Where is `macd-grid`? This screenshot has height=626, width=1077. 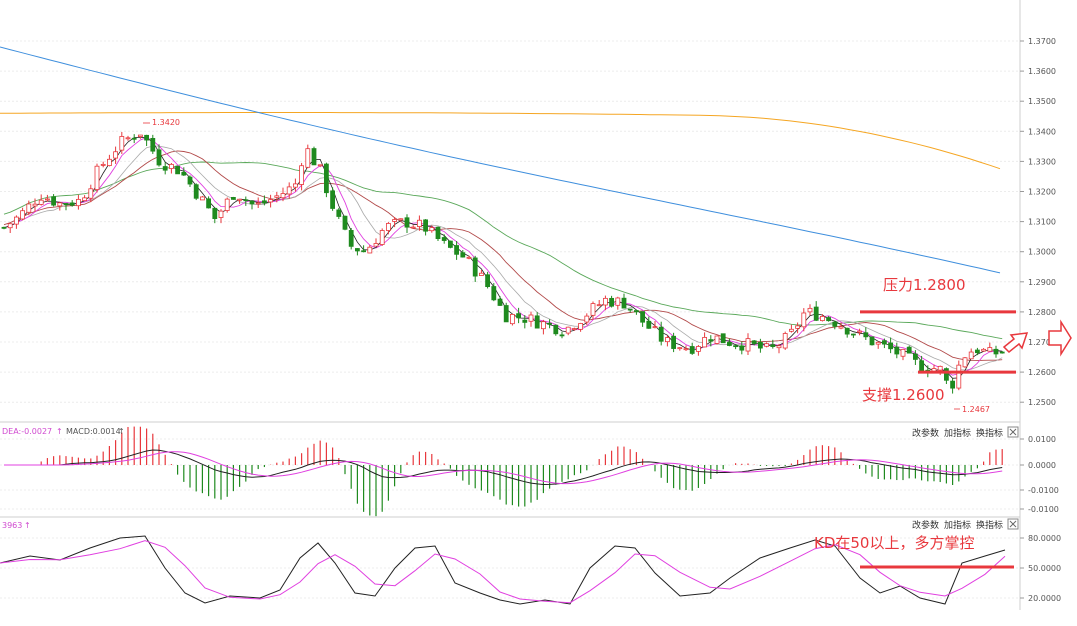
macd-grid is located at coordinates (510, 474).